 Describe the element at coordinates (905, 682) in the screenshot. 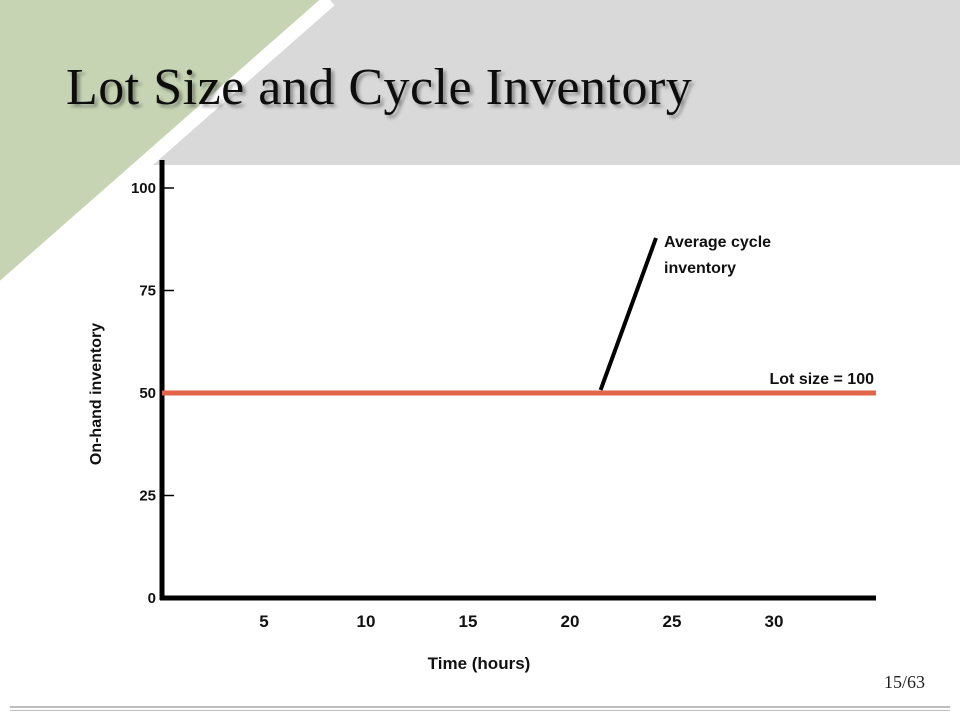

I see `page-number: 15/63` at that location.